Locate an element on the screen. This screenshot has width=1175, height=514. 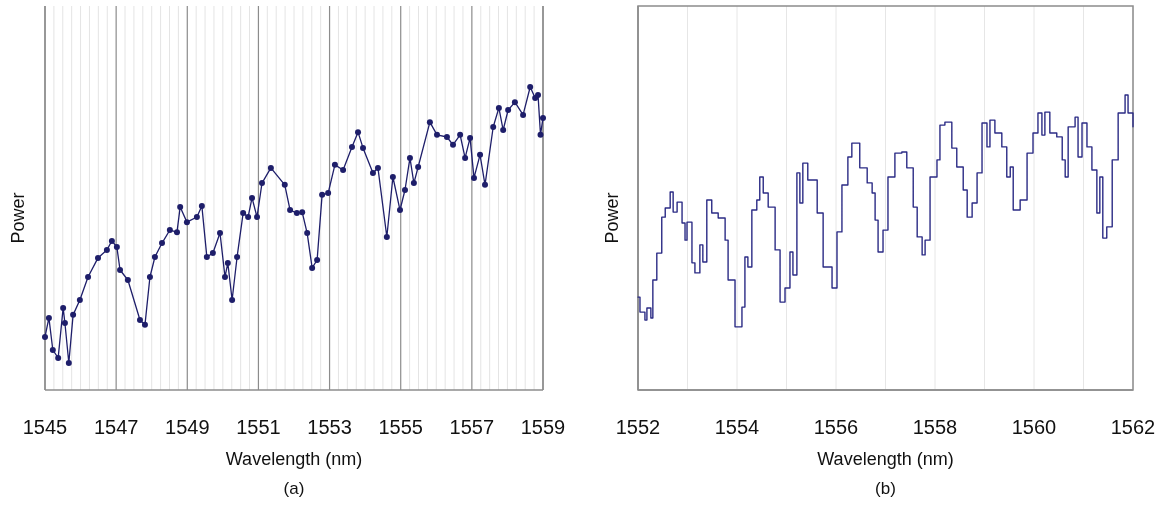
text: (a) is located at coordinates (294, 488).